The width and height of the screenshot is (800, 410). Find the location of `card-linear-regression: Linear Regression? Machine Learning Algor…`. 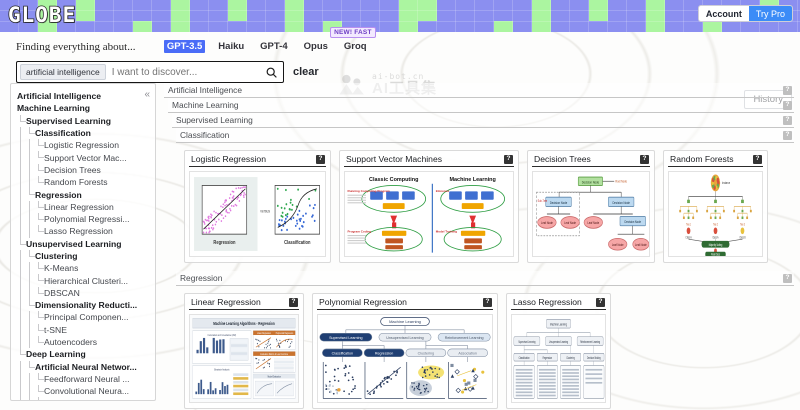

card-linear-regression: Linear Regression? Machine Learning Algor… is located at coordinates (244, 351).